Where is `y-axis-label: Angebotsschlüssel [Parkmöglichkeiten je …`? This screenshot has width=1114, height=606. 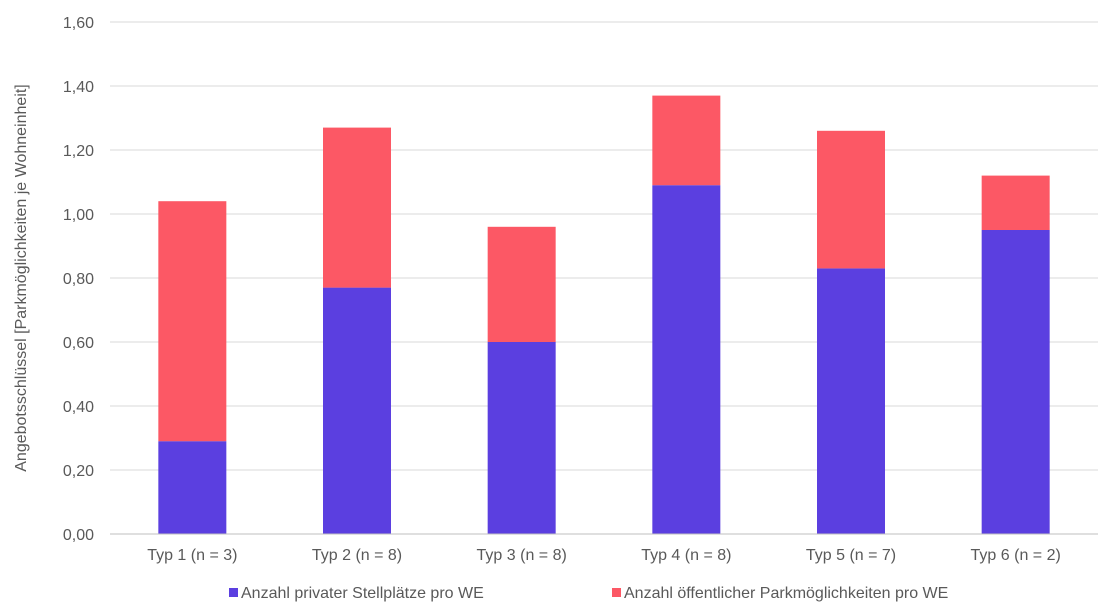 y-axis-label: Angebotsschlüssel [Parkmöglichkeiten je … is located at coordinates (21, 277).